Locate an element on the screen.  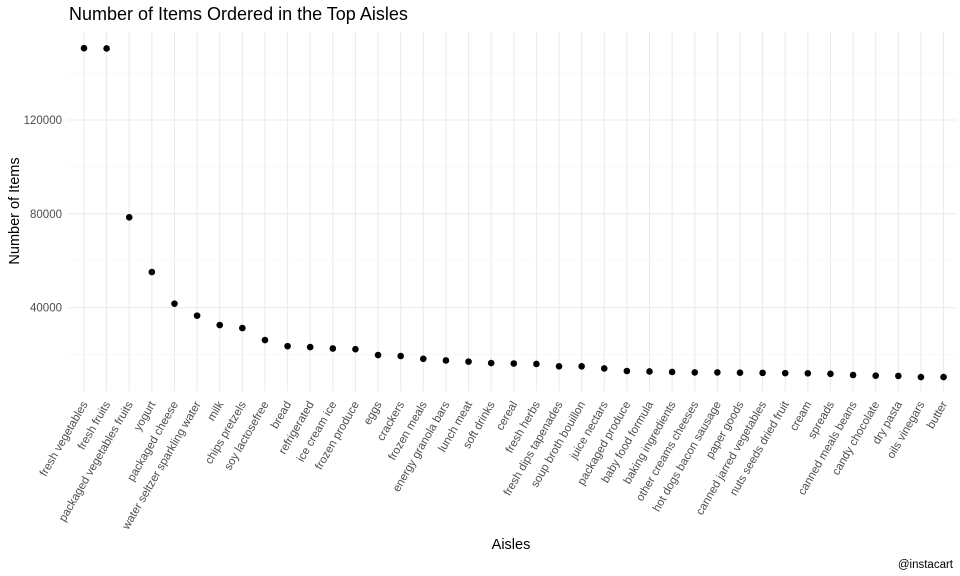
x-axis-title: Aisles is located at coordinates (511, 545).